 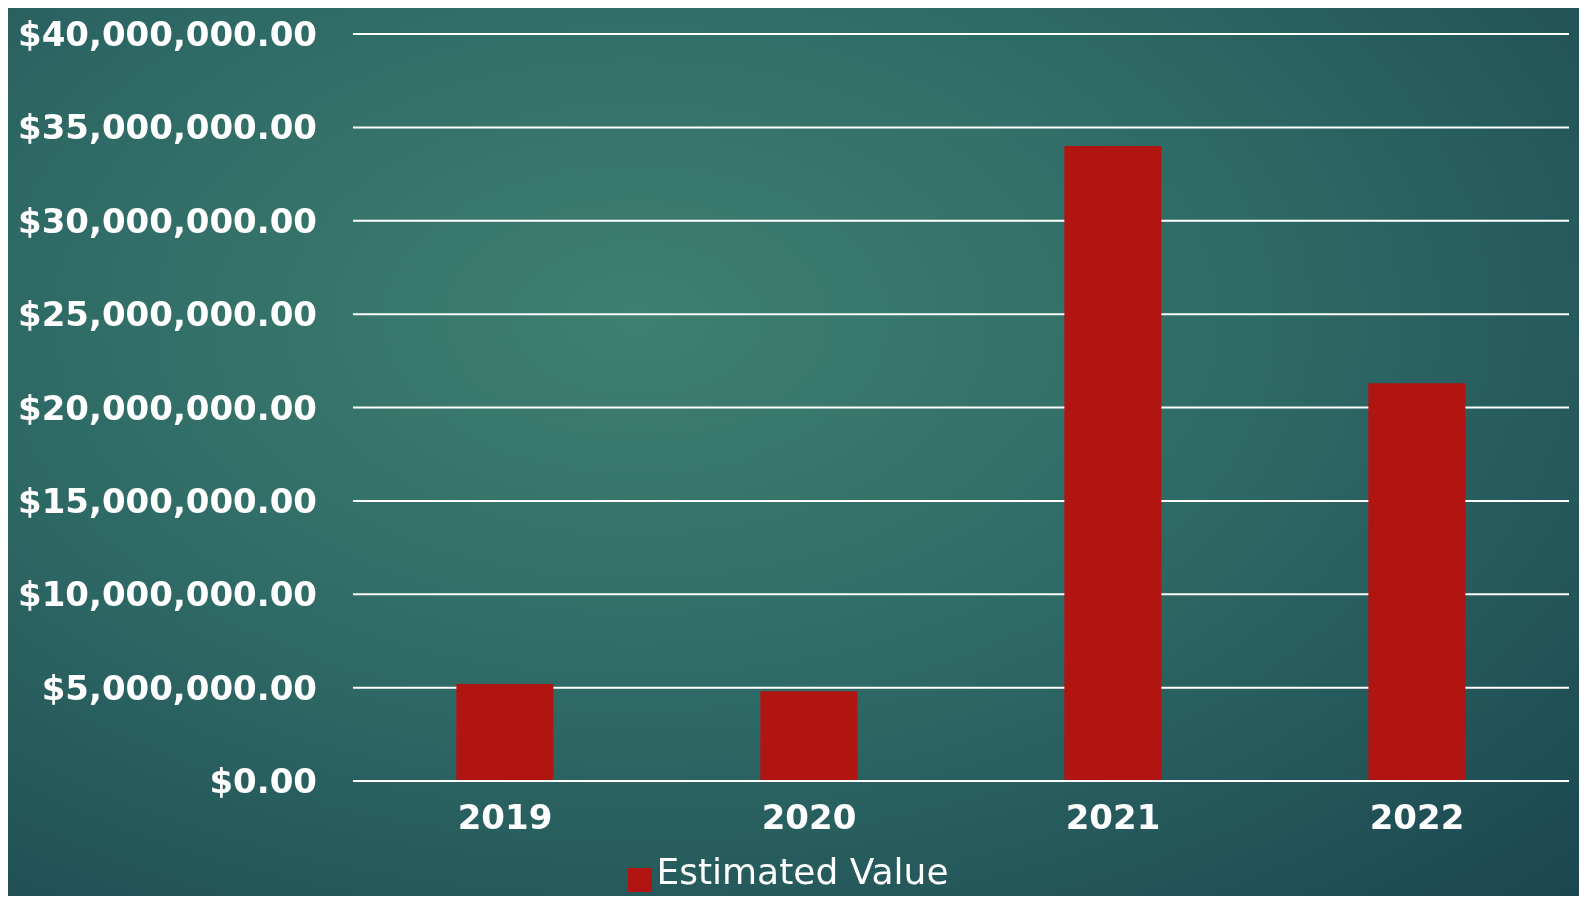 What do you see at coordinates (1417, 817) in the screenshot?
I see `x-tick-label: 2022` at bounding box center [1417, 817].